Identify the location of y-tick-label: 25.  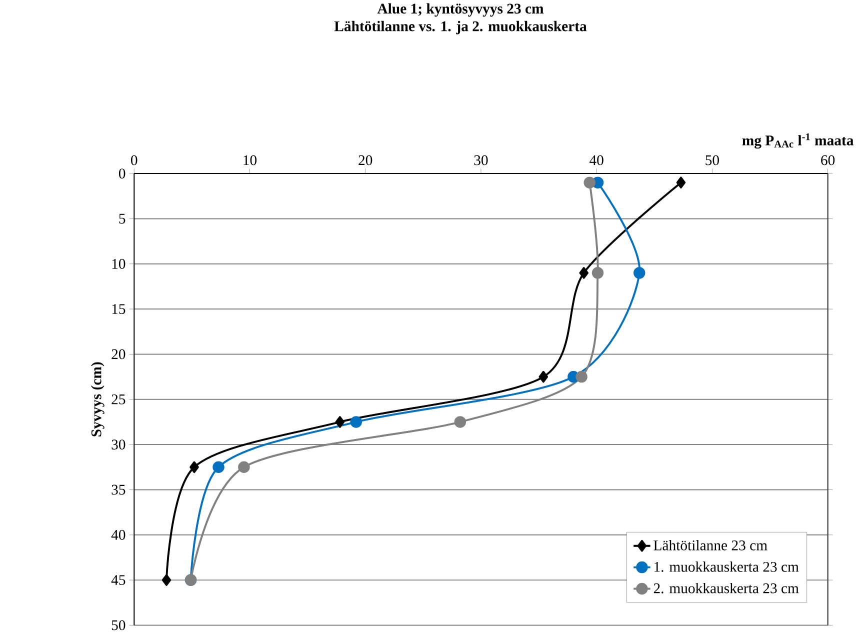
(119, 399).